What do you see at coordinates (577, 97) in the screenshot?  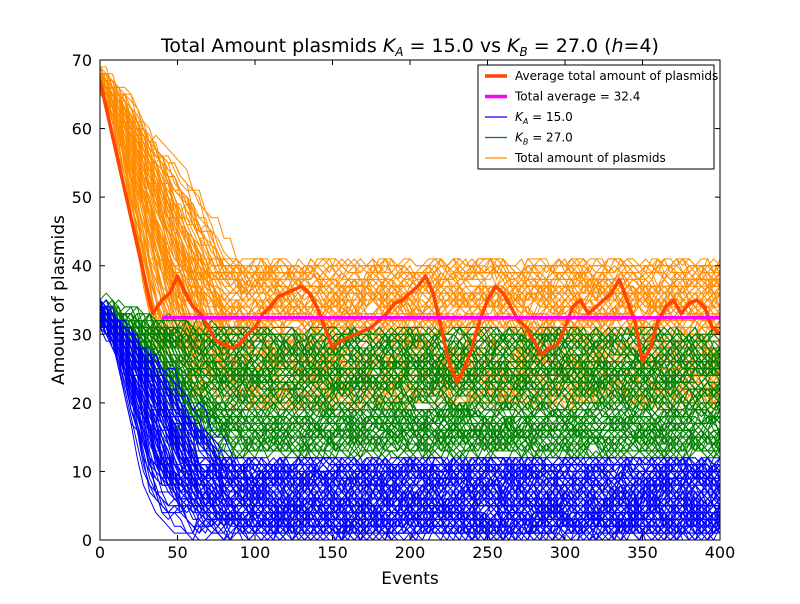 I see `legend-label: Total average = 32.4` at bounding box center [577, 97].